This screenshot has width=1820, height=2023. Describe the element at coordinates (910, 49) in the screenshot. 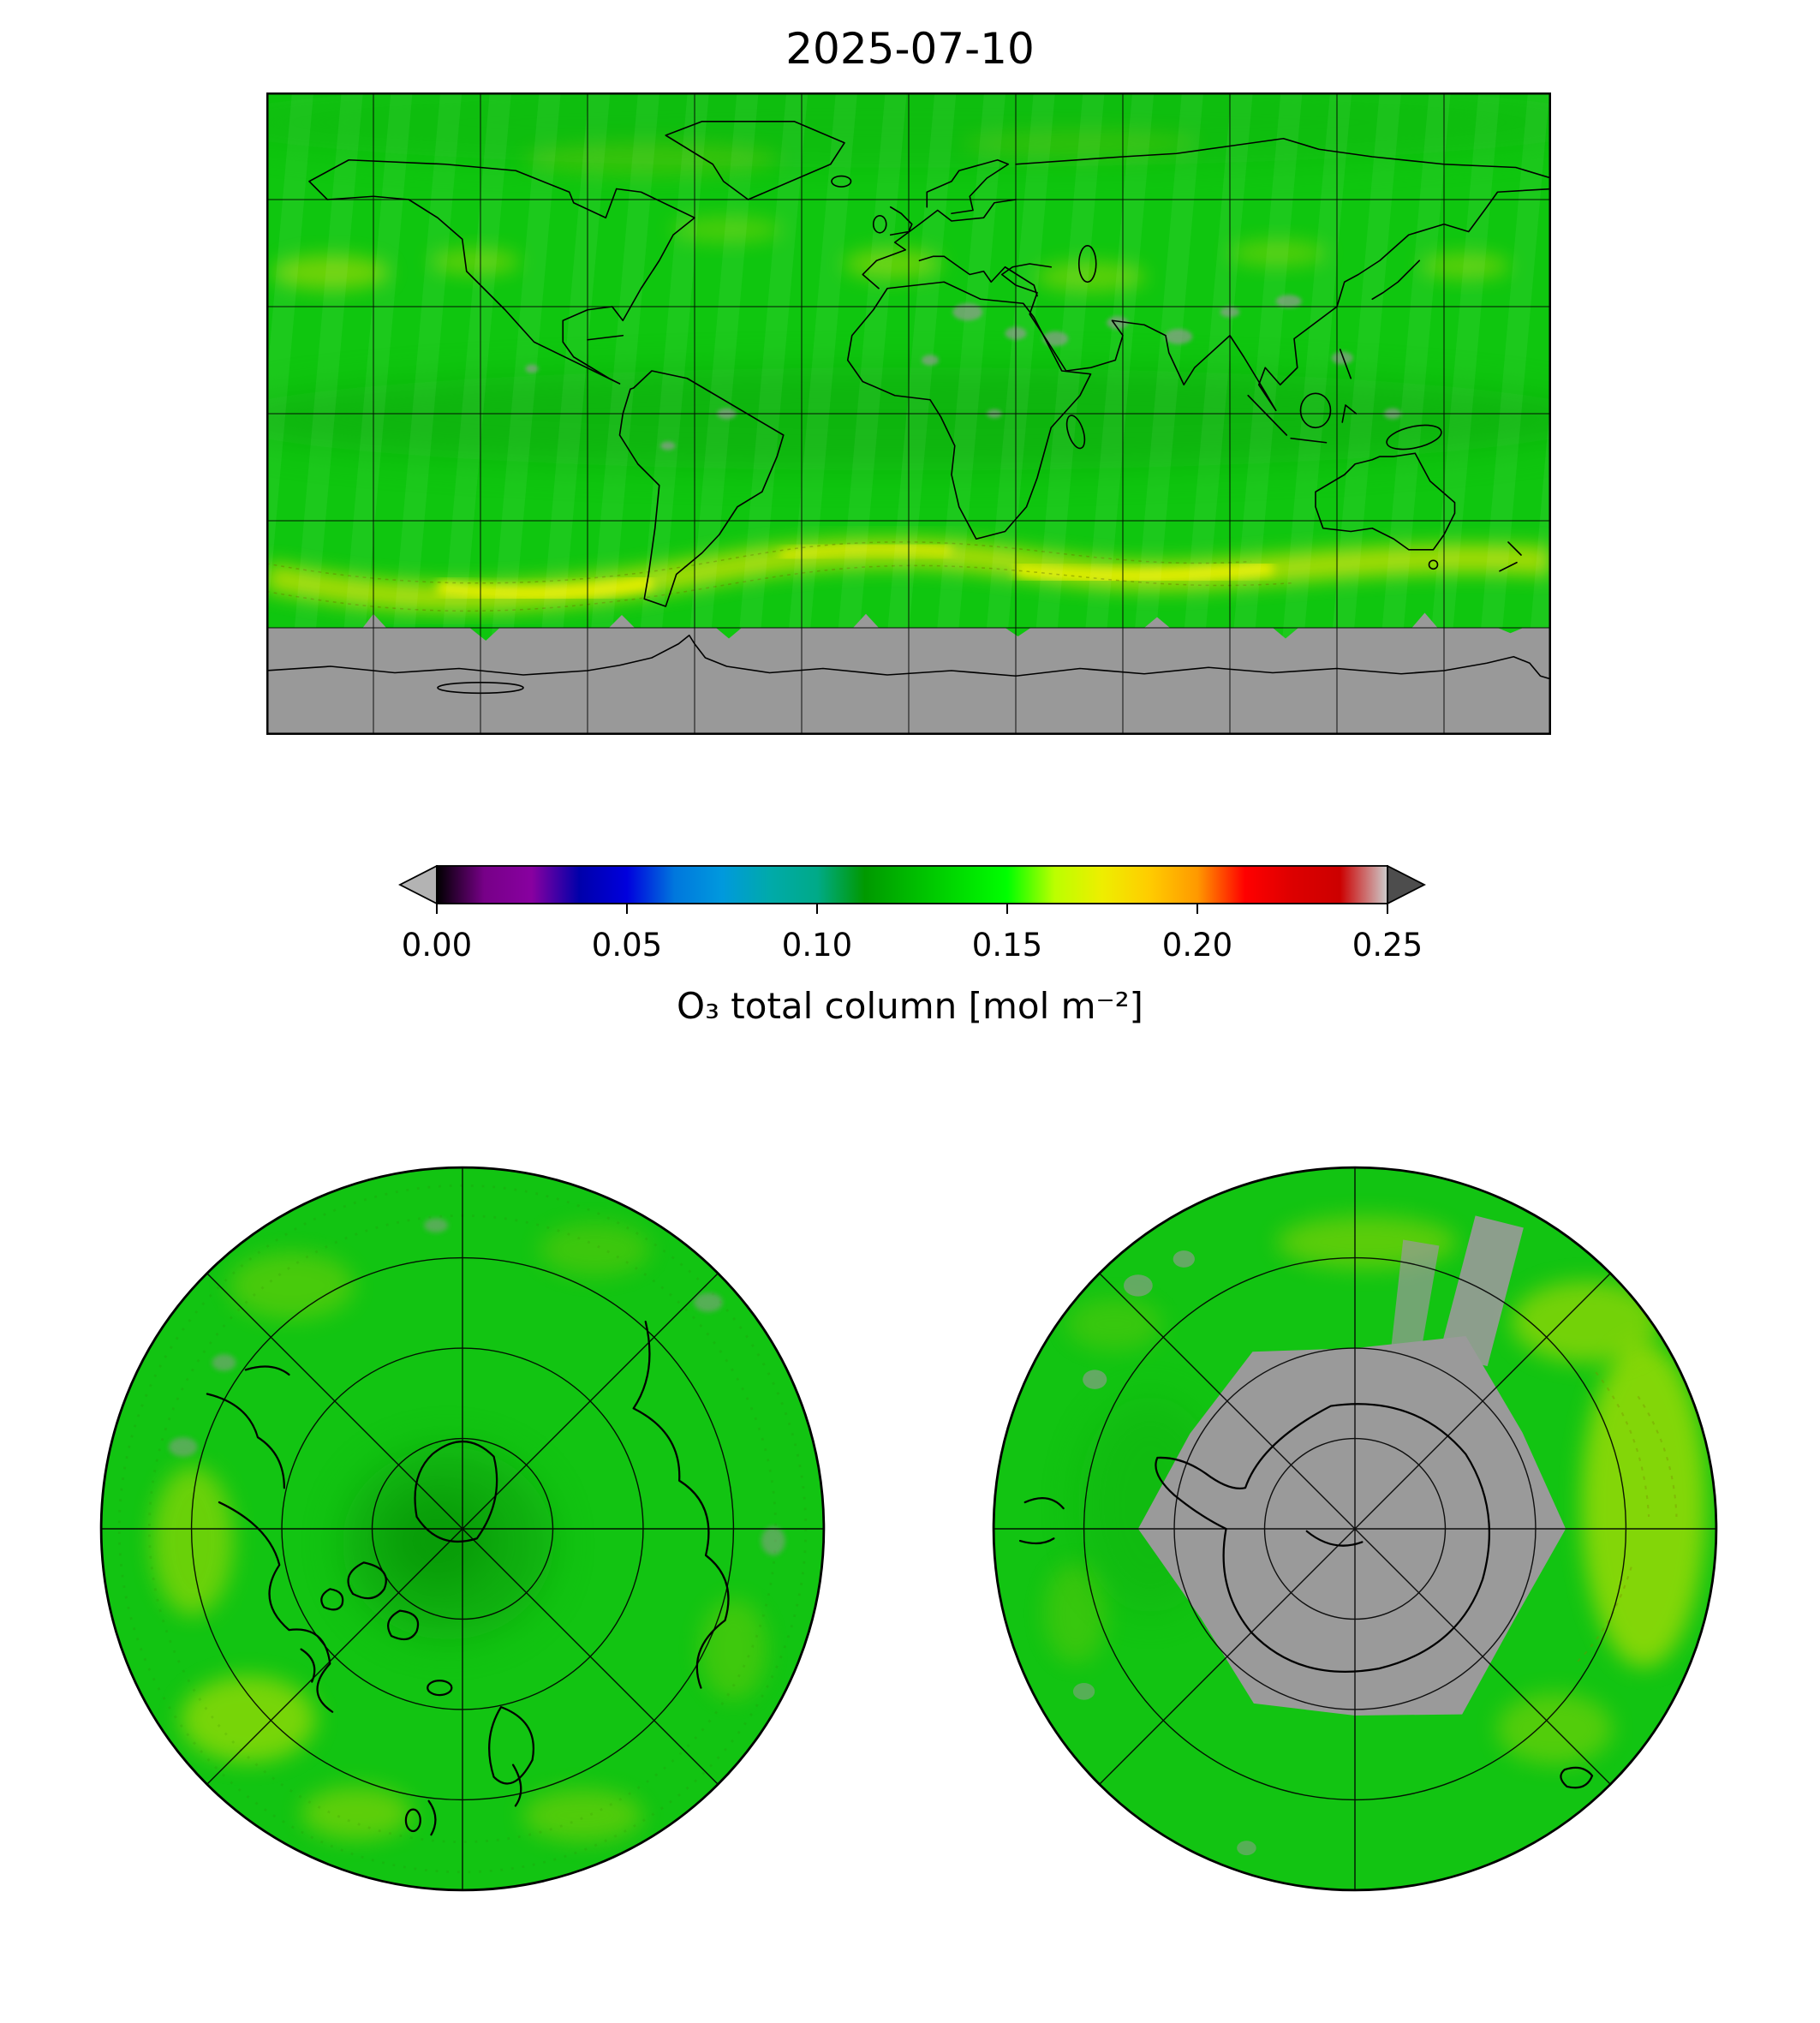

I see `figure-title: 2025-07-10` at that location.